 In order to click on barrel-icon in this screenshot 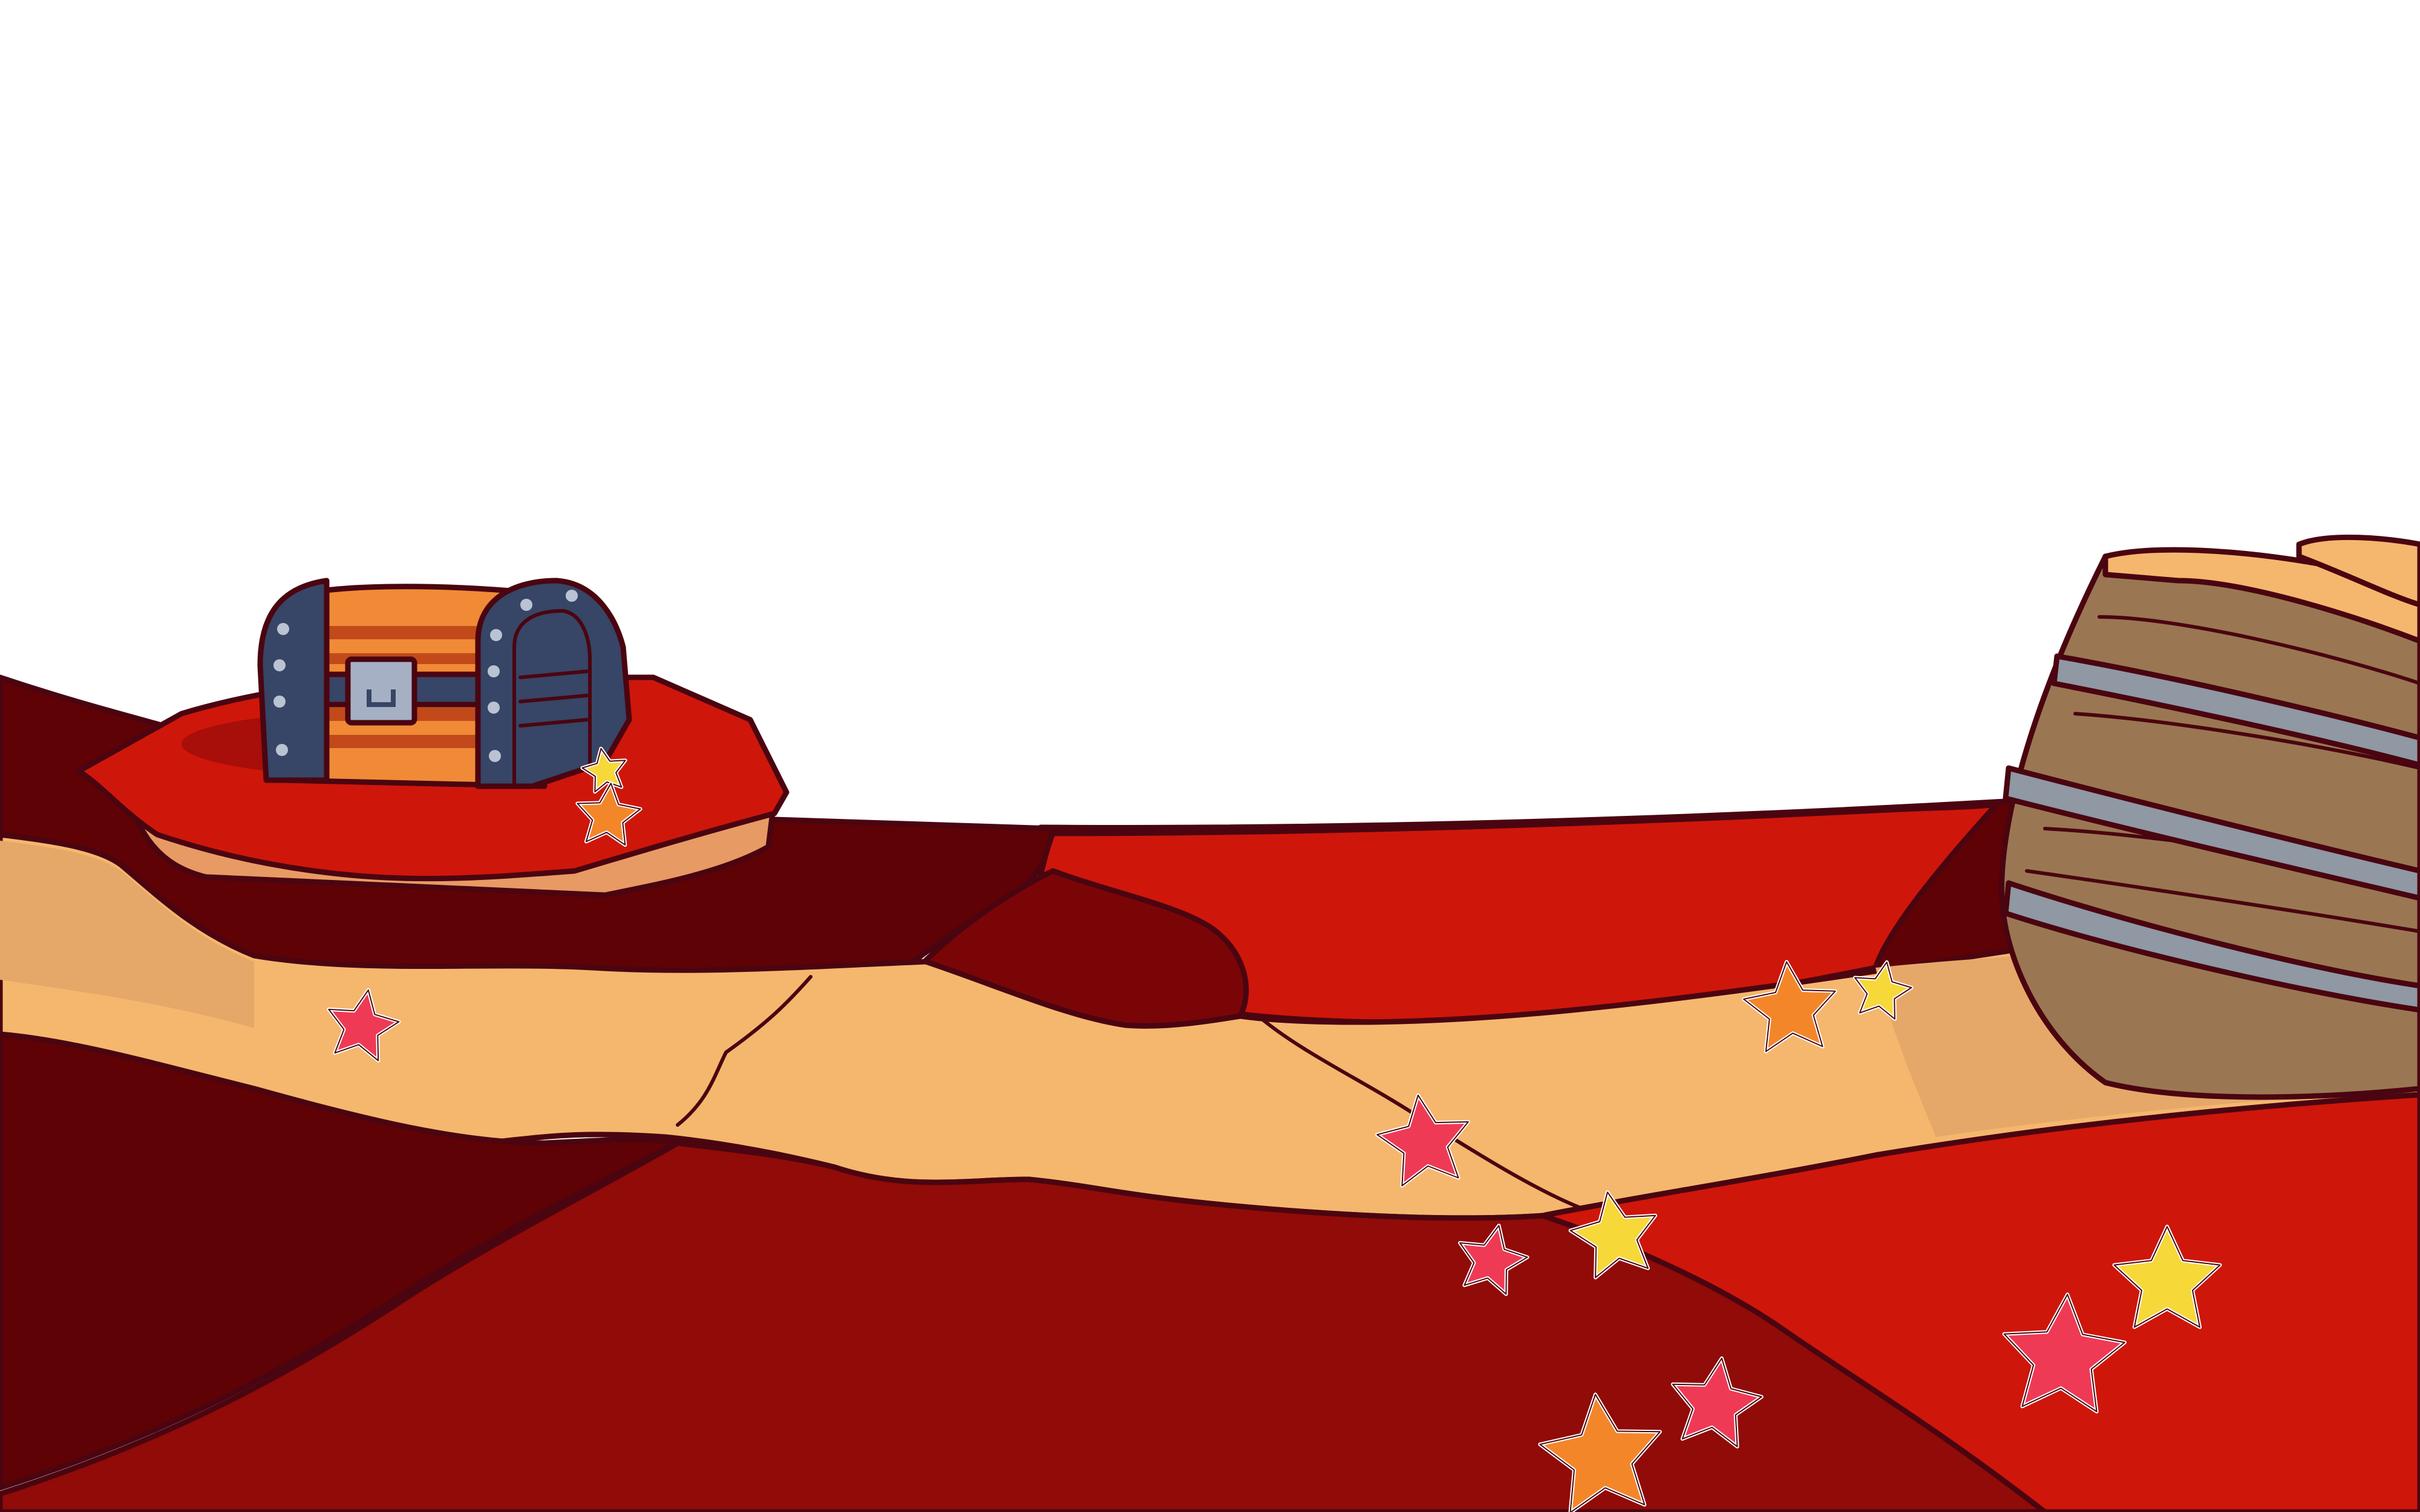, I will do `click(2209, 817)`.